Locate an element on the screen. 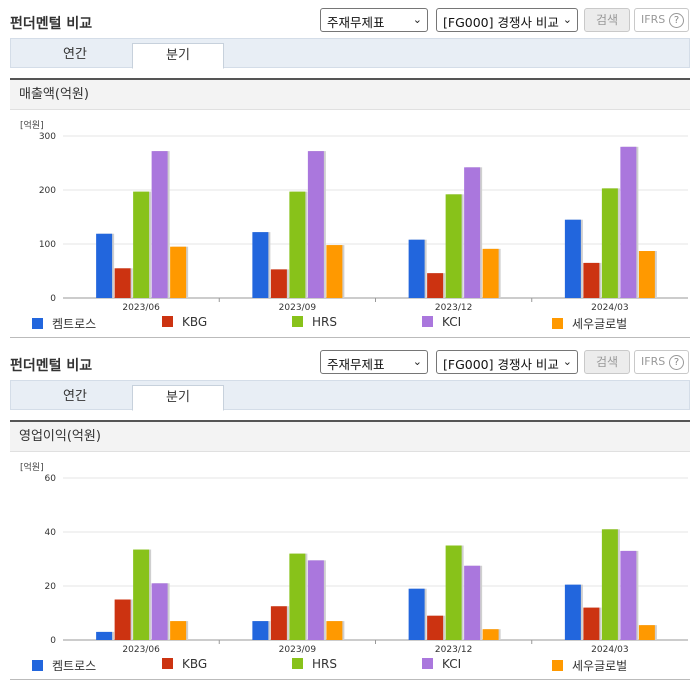 This screenshot has height=684, width=696. chart-title: 영업이익(억원) is located at coordinates (350, 437).